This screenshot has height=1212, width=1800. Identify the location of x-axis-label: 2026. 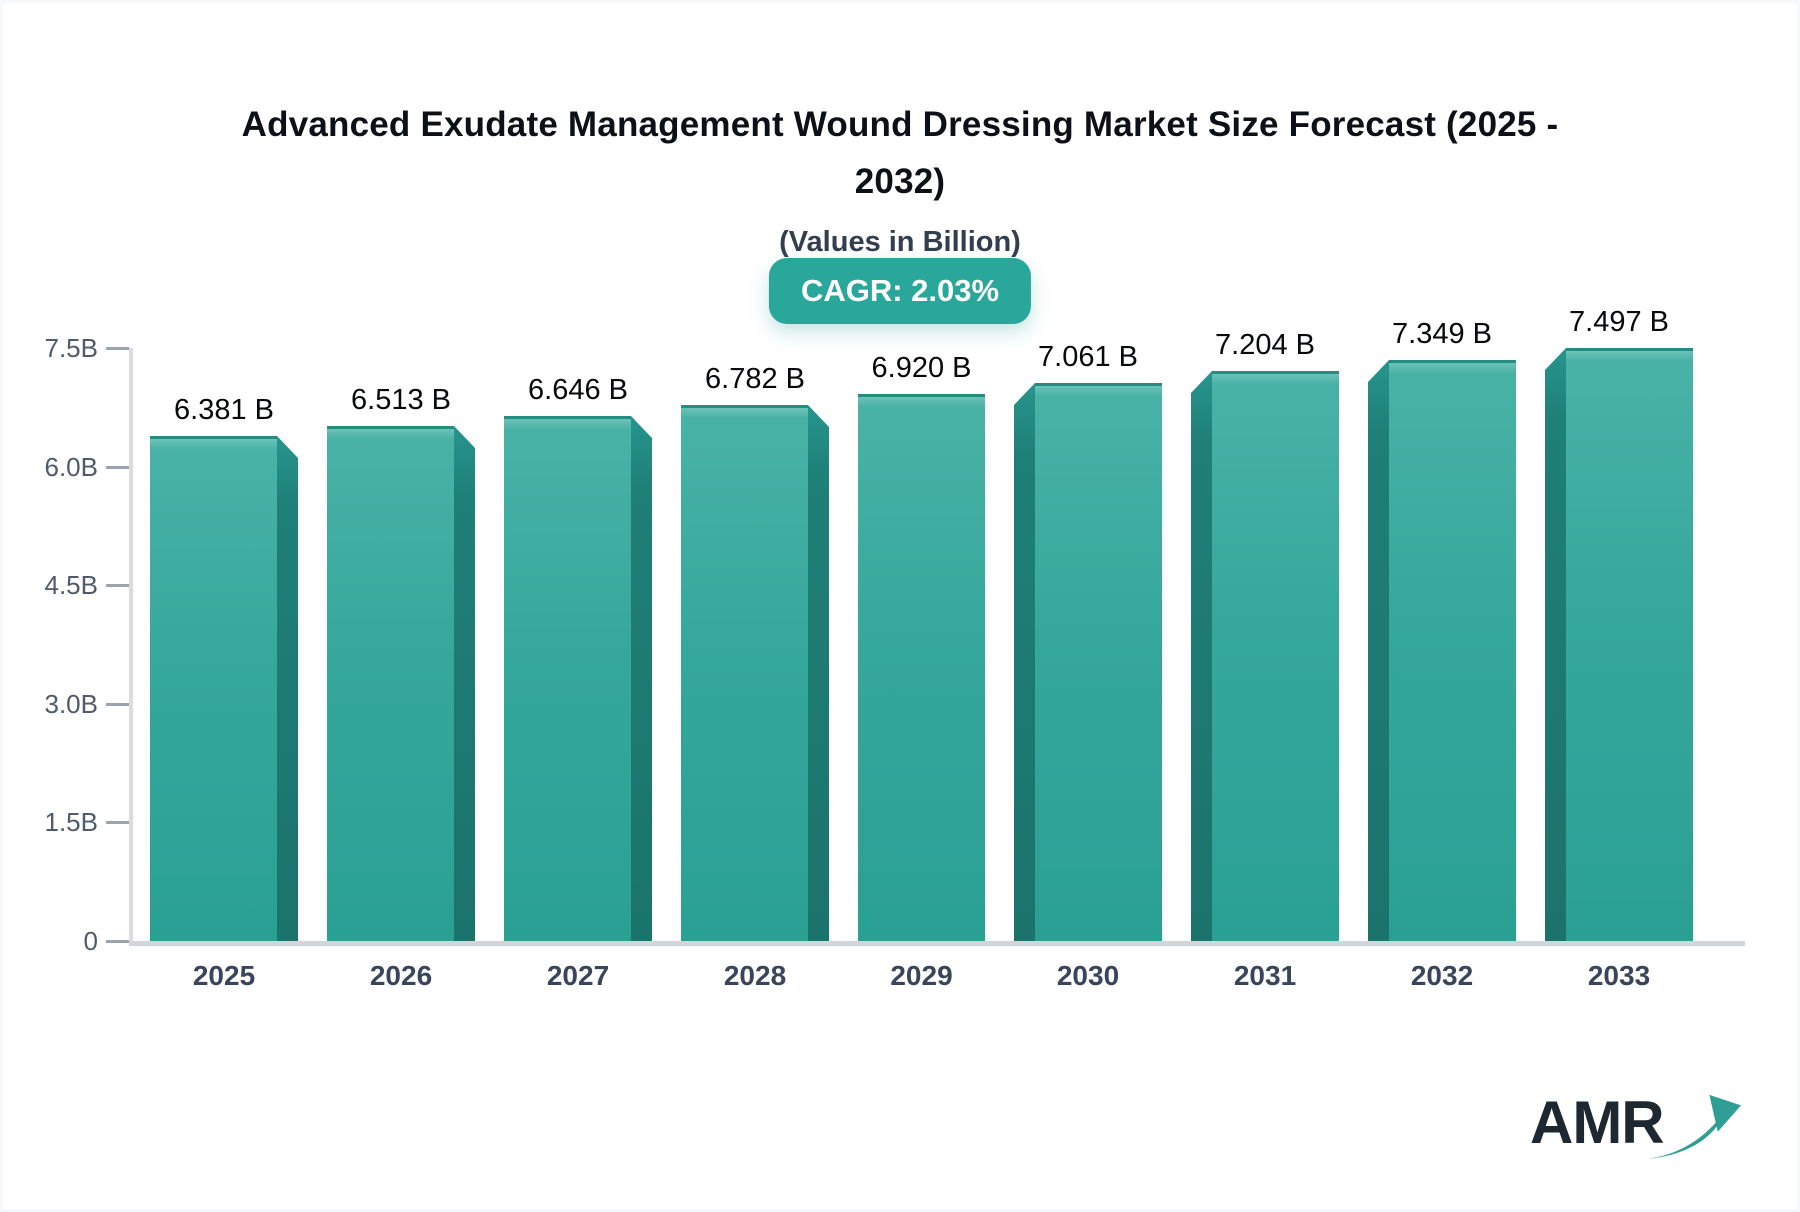
(401, 975).